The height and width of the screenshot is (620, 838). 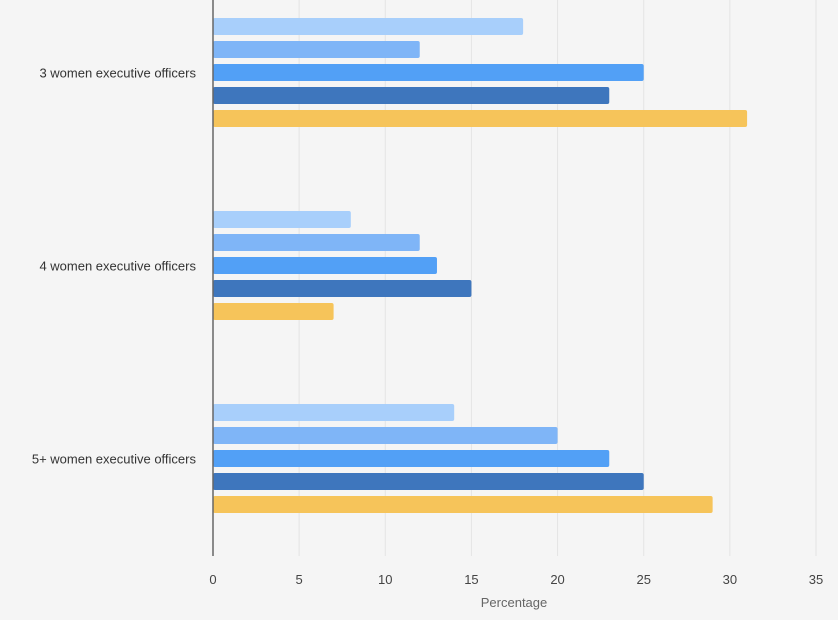 I want to click on x-tick-label: 0, so click(x=212, y=579).